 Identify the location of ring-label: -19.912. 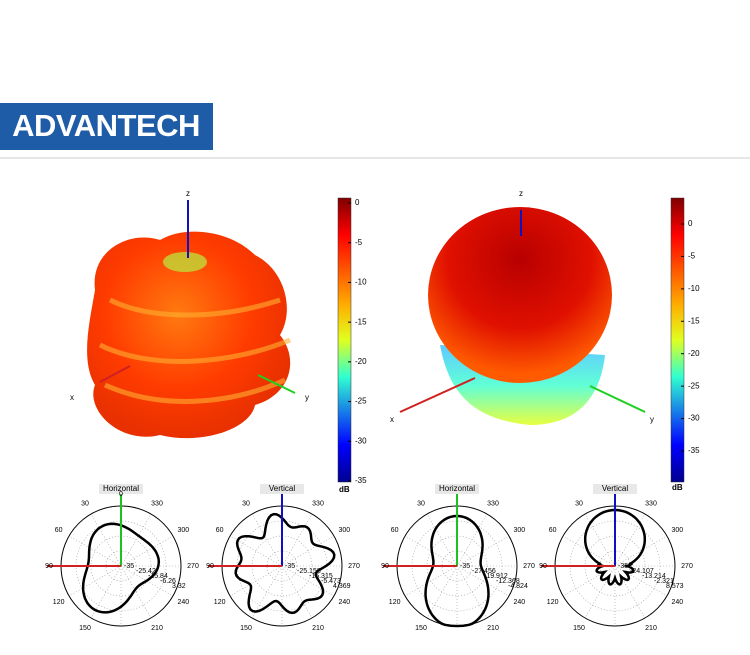
(496, 576).